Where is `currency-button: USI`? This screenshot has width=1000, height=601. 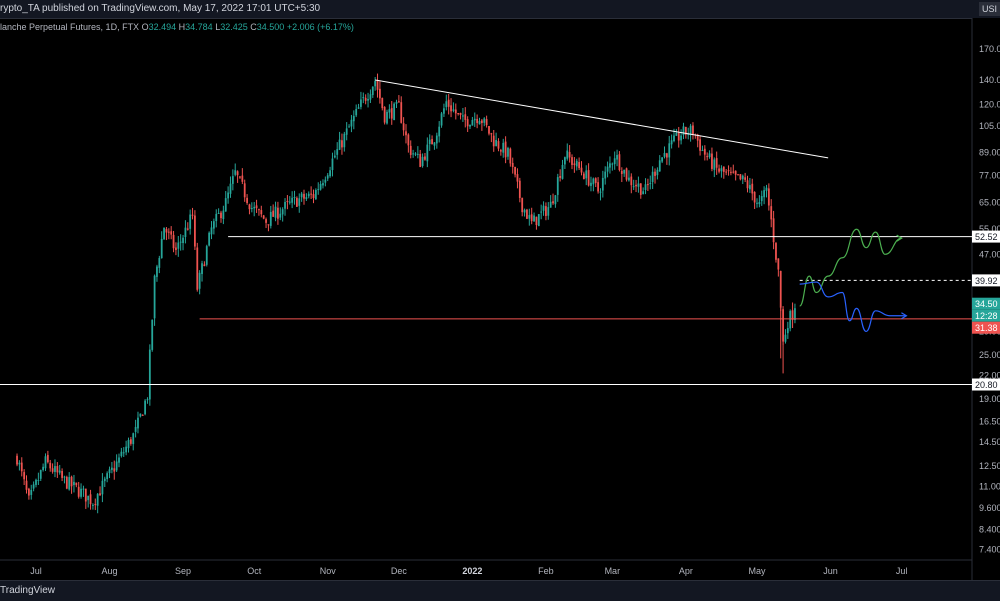 currency-button: USI is located at coordinates (989, 9).